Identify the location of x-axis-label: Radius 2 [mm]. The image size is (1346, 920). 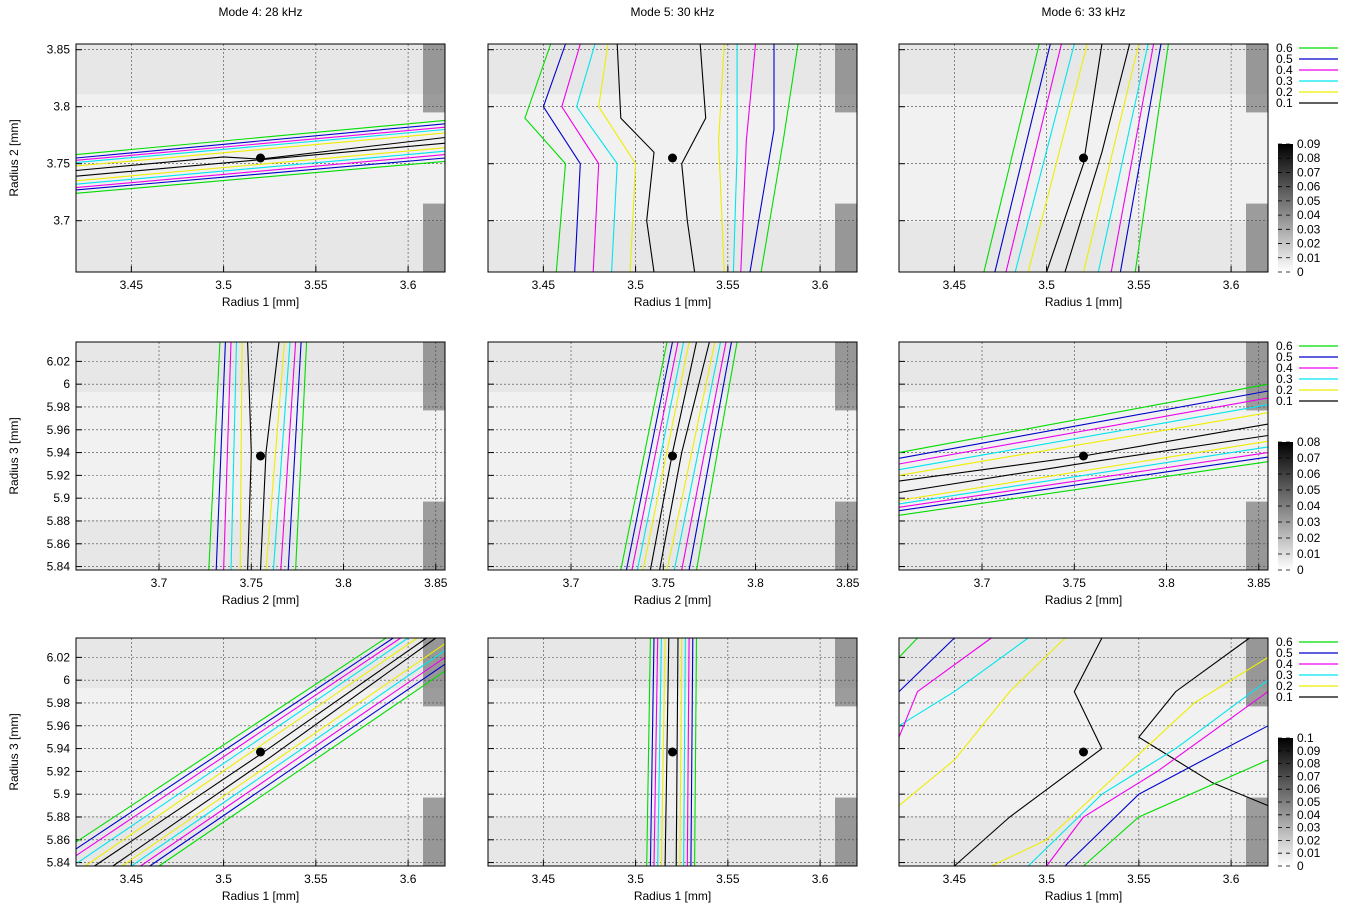
(672, 600).